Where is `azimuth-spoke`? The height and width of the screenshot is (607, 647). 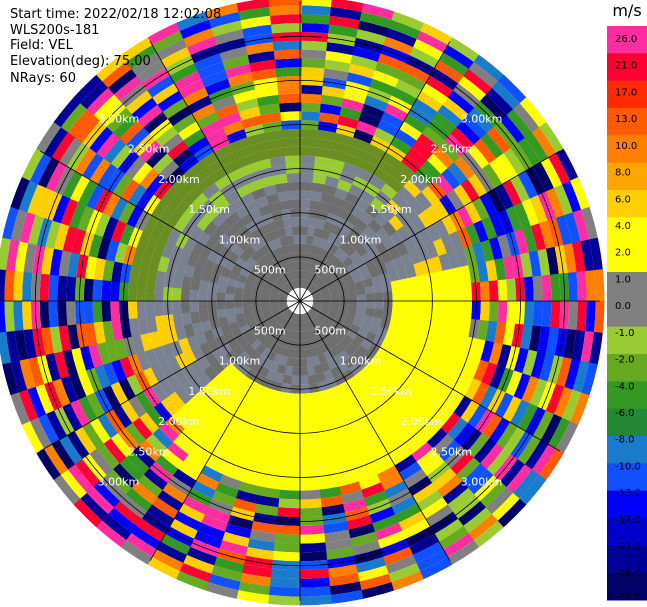 azimuth-spoke is located at coordinates (430, 226).